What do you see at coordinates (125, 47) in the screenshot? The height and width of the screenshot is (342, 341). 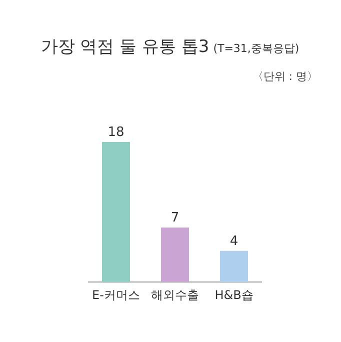 I see `chart-title: 가장 역점 둘 유통 톱3` at bounding box center [125, 47].